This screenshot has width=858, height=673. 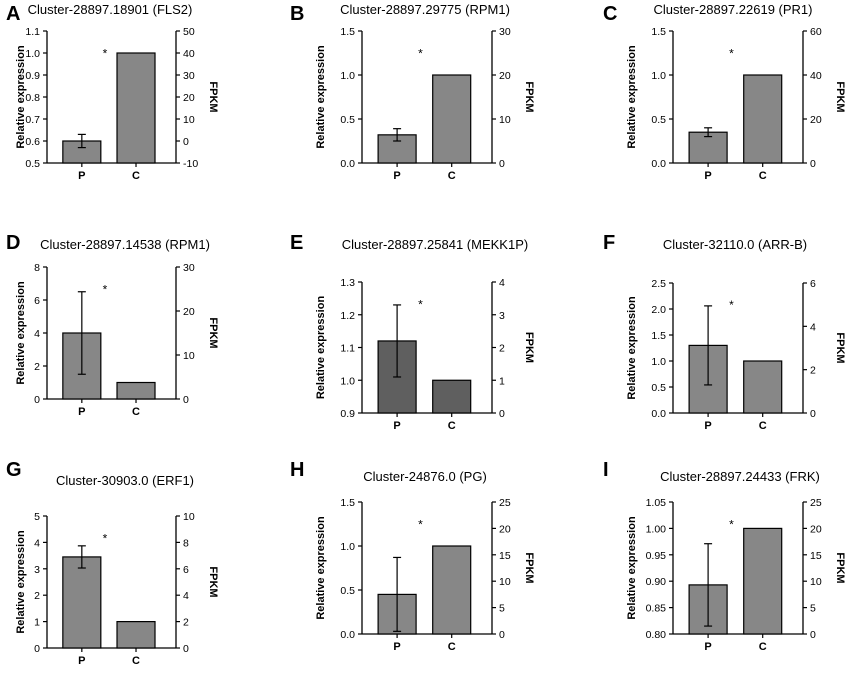 I want to click on y-tick-label: 0.6, so click(x=32, y=142).